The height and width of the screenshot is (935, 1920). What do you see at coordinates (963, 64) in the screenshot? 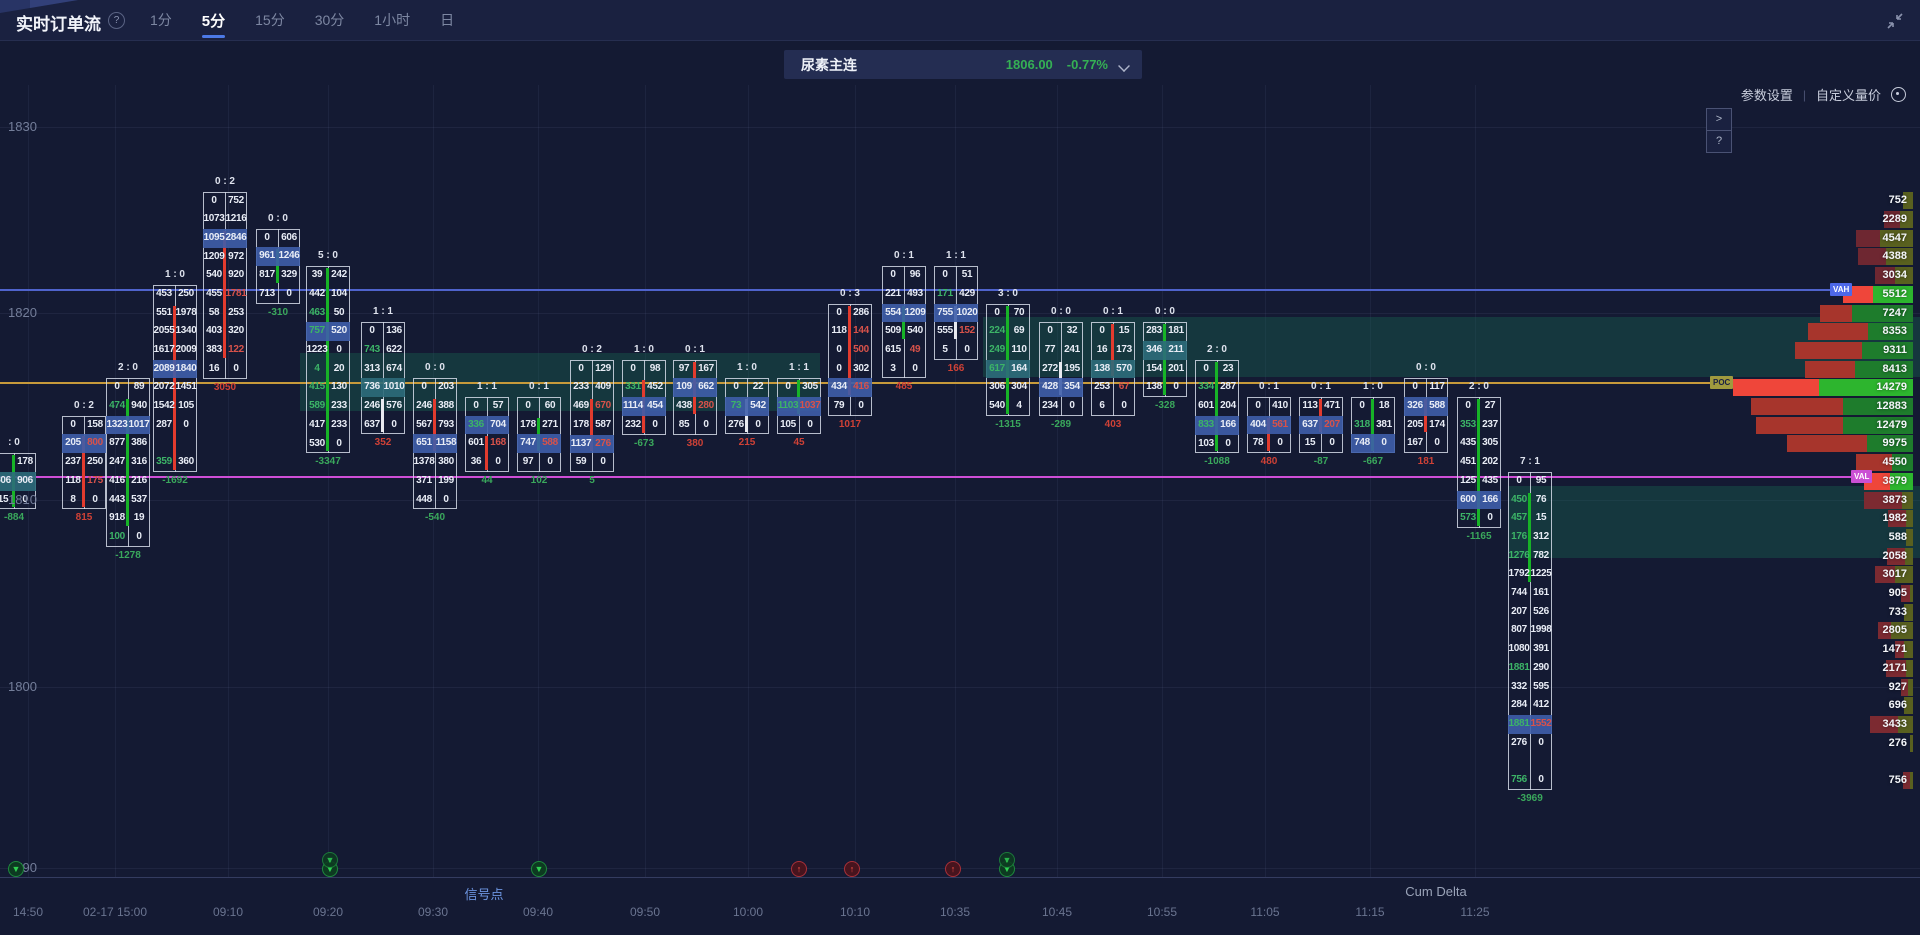
I see `symbol-selector: 尿素主连 1806.00 -0.77%` at bounding box center [963, 64].